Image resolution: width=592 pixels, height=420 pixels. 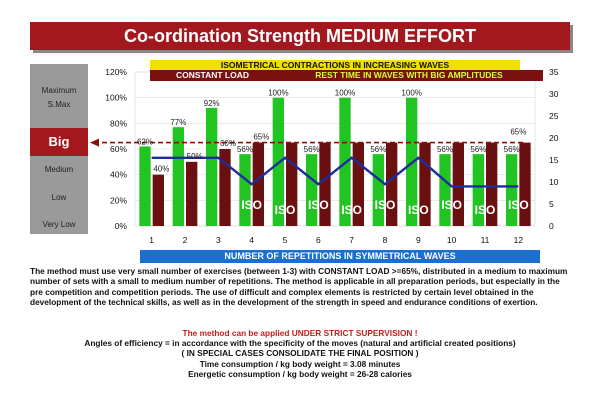 What do you see at coordinates (59, 104) in the screenshot?
I see `level-smax: S.Max` at bounding box center [59, 104].